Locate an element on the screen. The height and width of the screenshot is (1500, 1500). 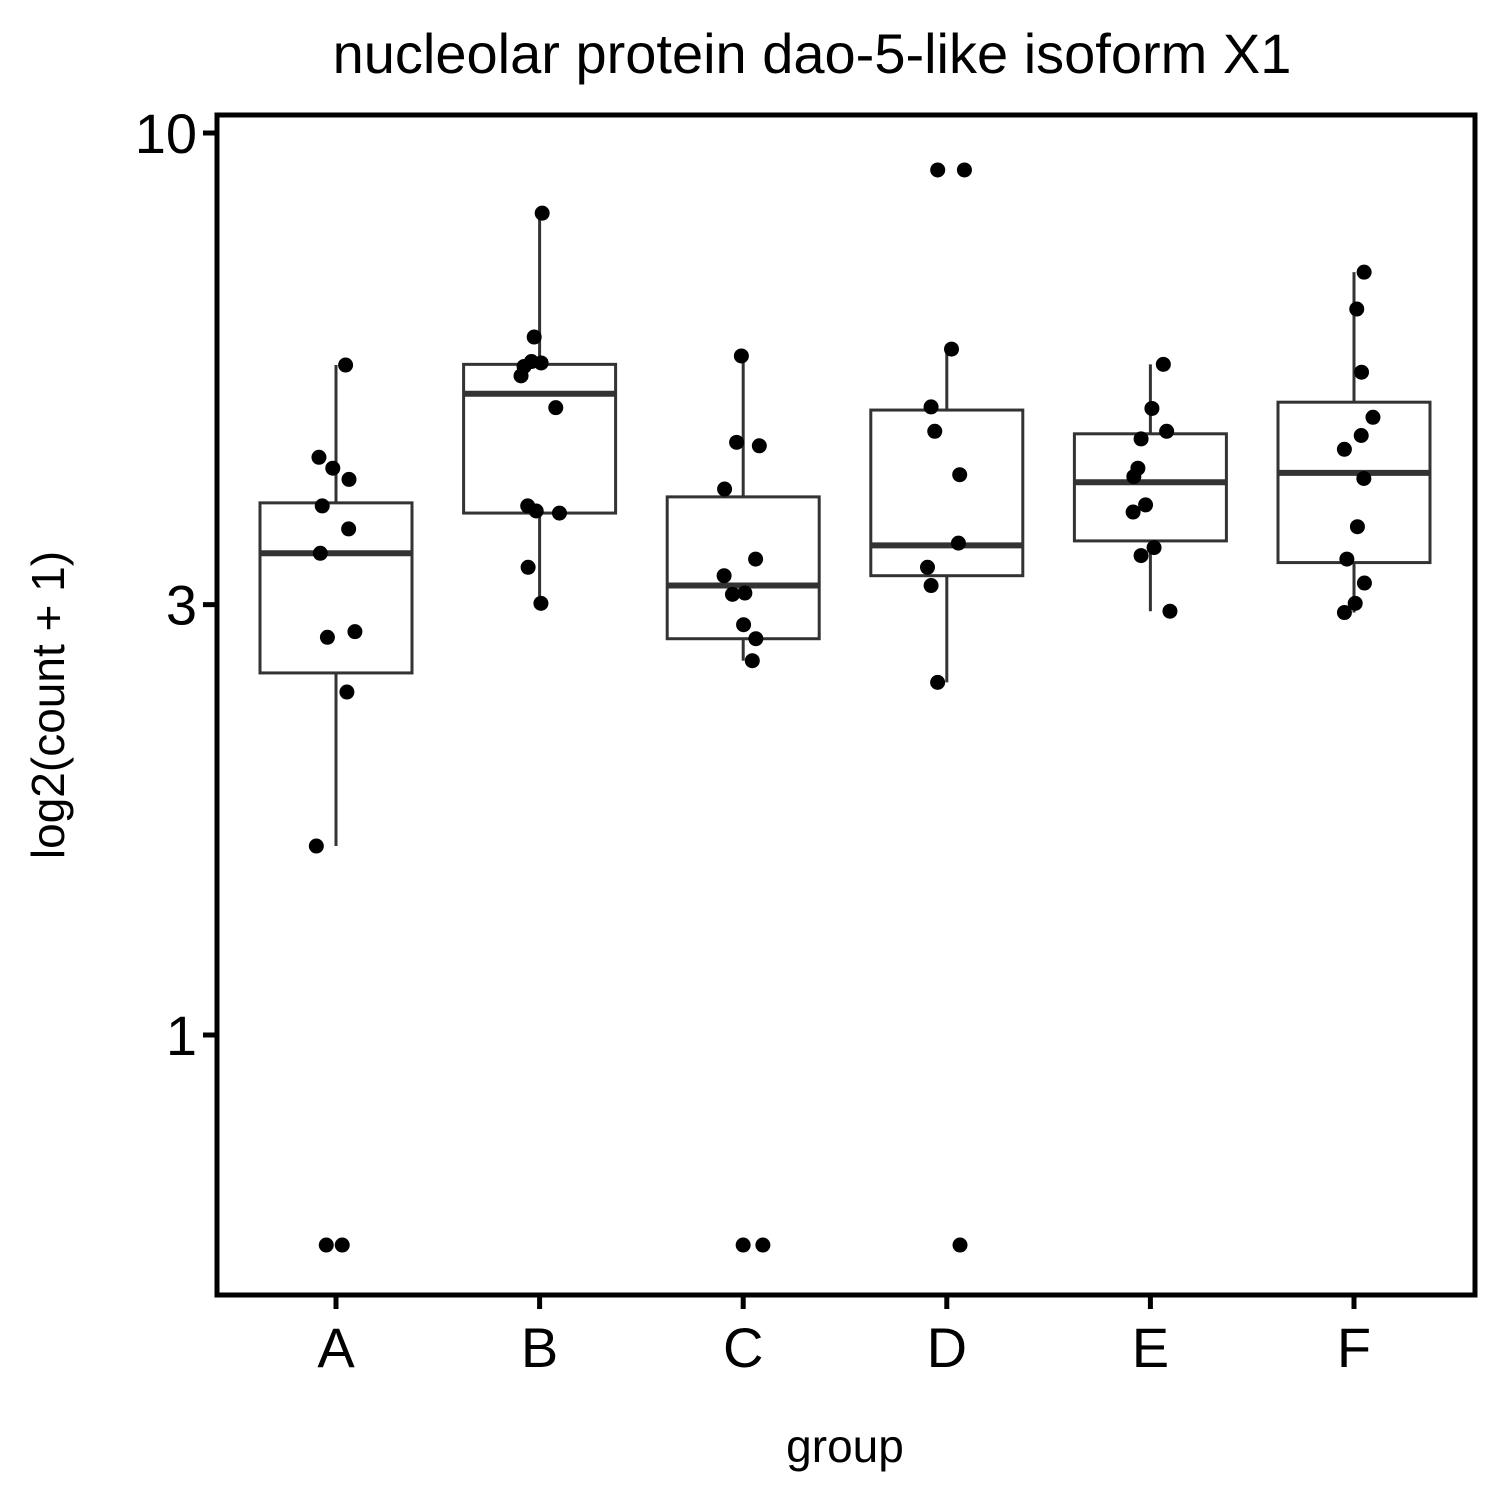
x-axis-title: group is located at coordinates (845, 1446).